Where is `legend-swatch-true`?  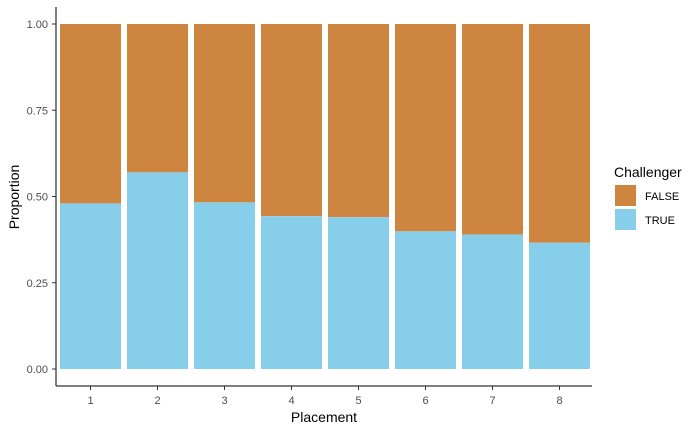 legend-swatch-true is located at coordinates (625, 219).